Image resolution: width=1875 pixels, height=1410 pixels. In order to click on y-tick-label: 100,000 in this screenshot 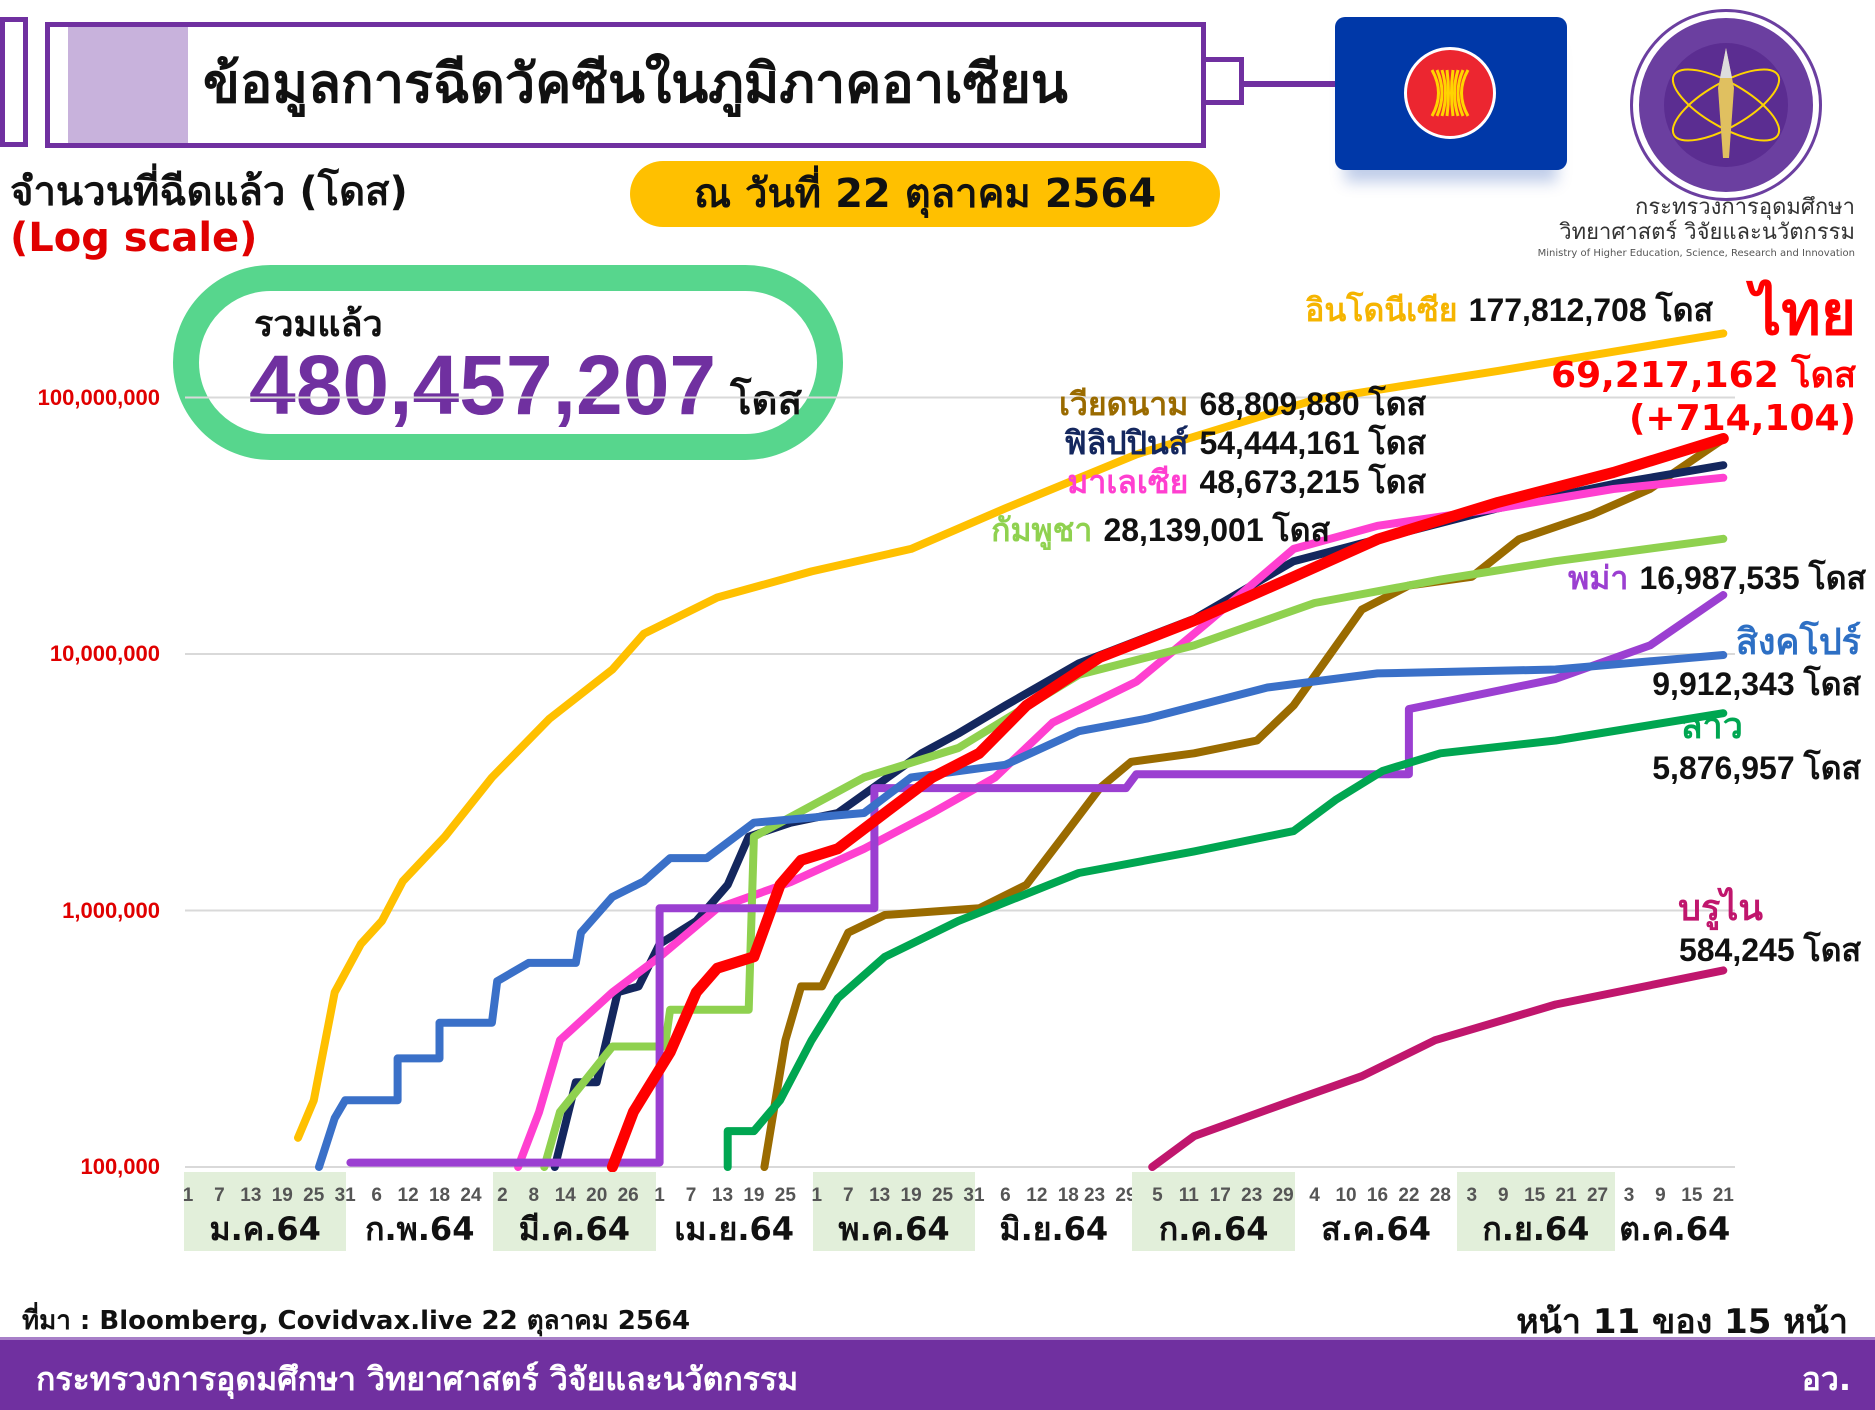, I will do `click(120, 1166)`.